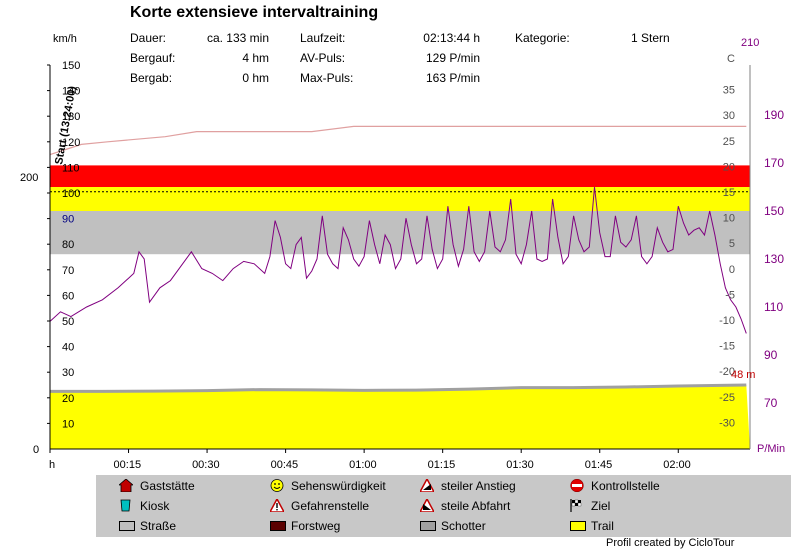  I want to click on legend-label-danger: Gefahrenstelle, so click(330, 506).